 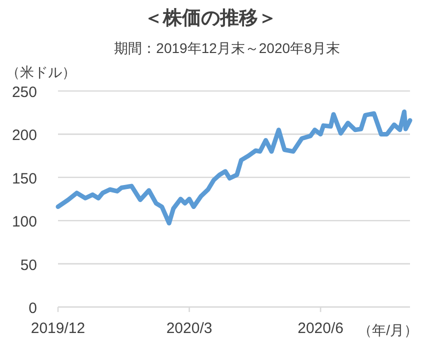 What do you see at coordinates (227, 48) in the screenshot?
I see `chart-subtitle: 期間：2019年12月末～2020年8月末` at bounding box center [227, 48].